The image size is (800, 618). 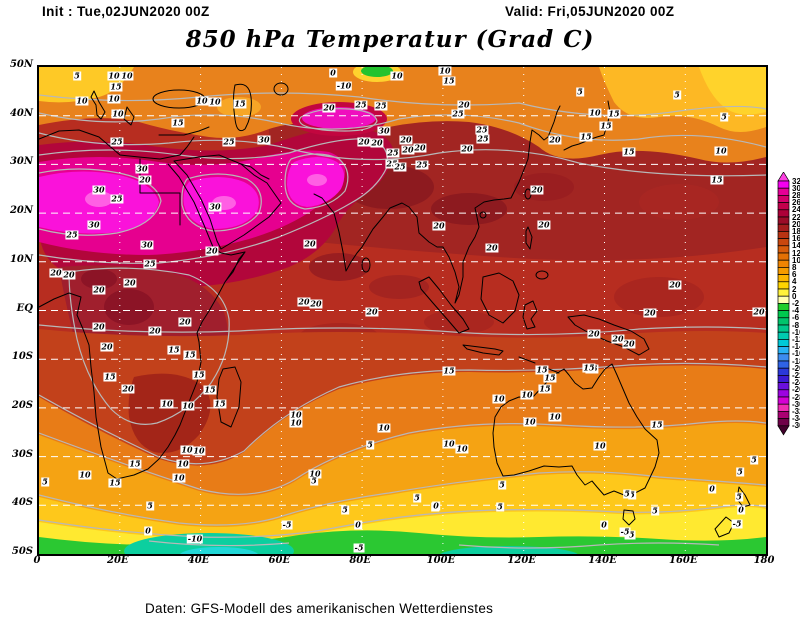 I want to click on lat-tick-20S: 20S, so click(x=22, y=405).